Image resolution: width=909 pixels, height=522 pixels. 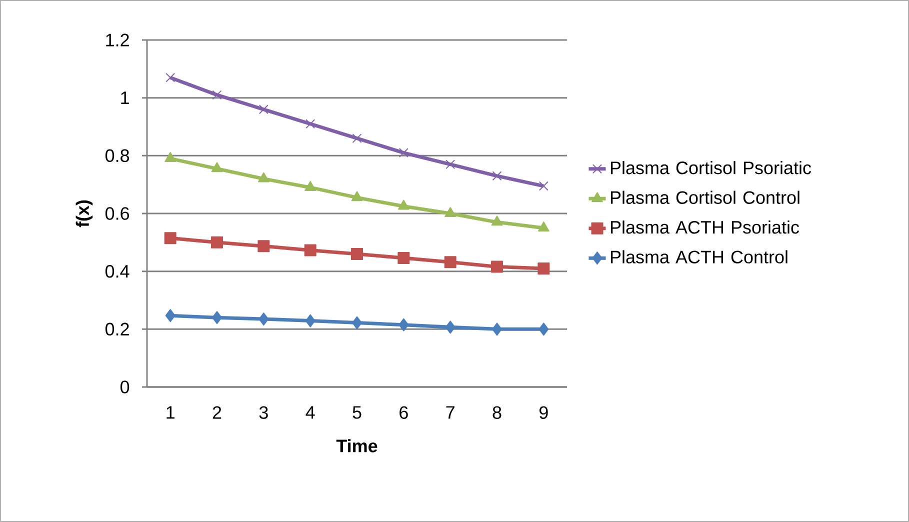 What do you see at coordinates (125, 387) in the screenshot?
I see `y-tick-label: 0` at bounding box center [125, 387].